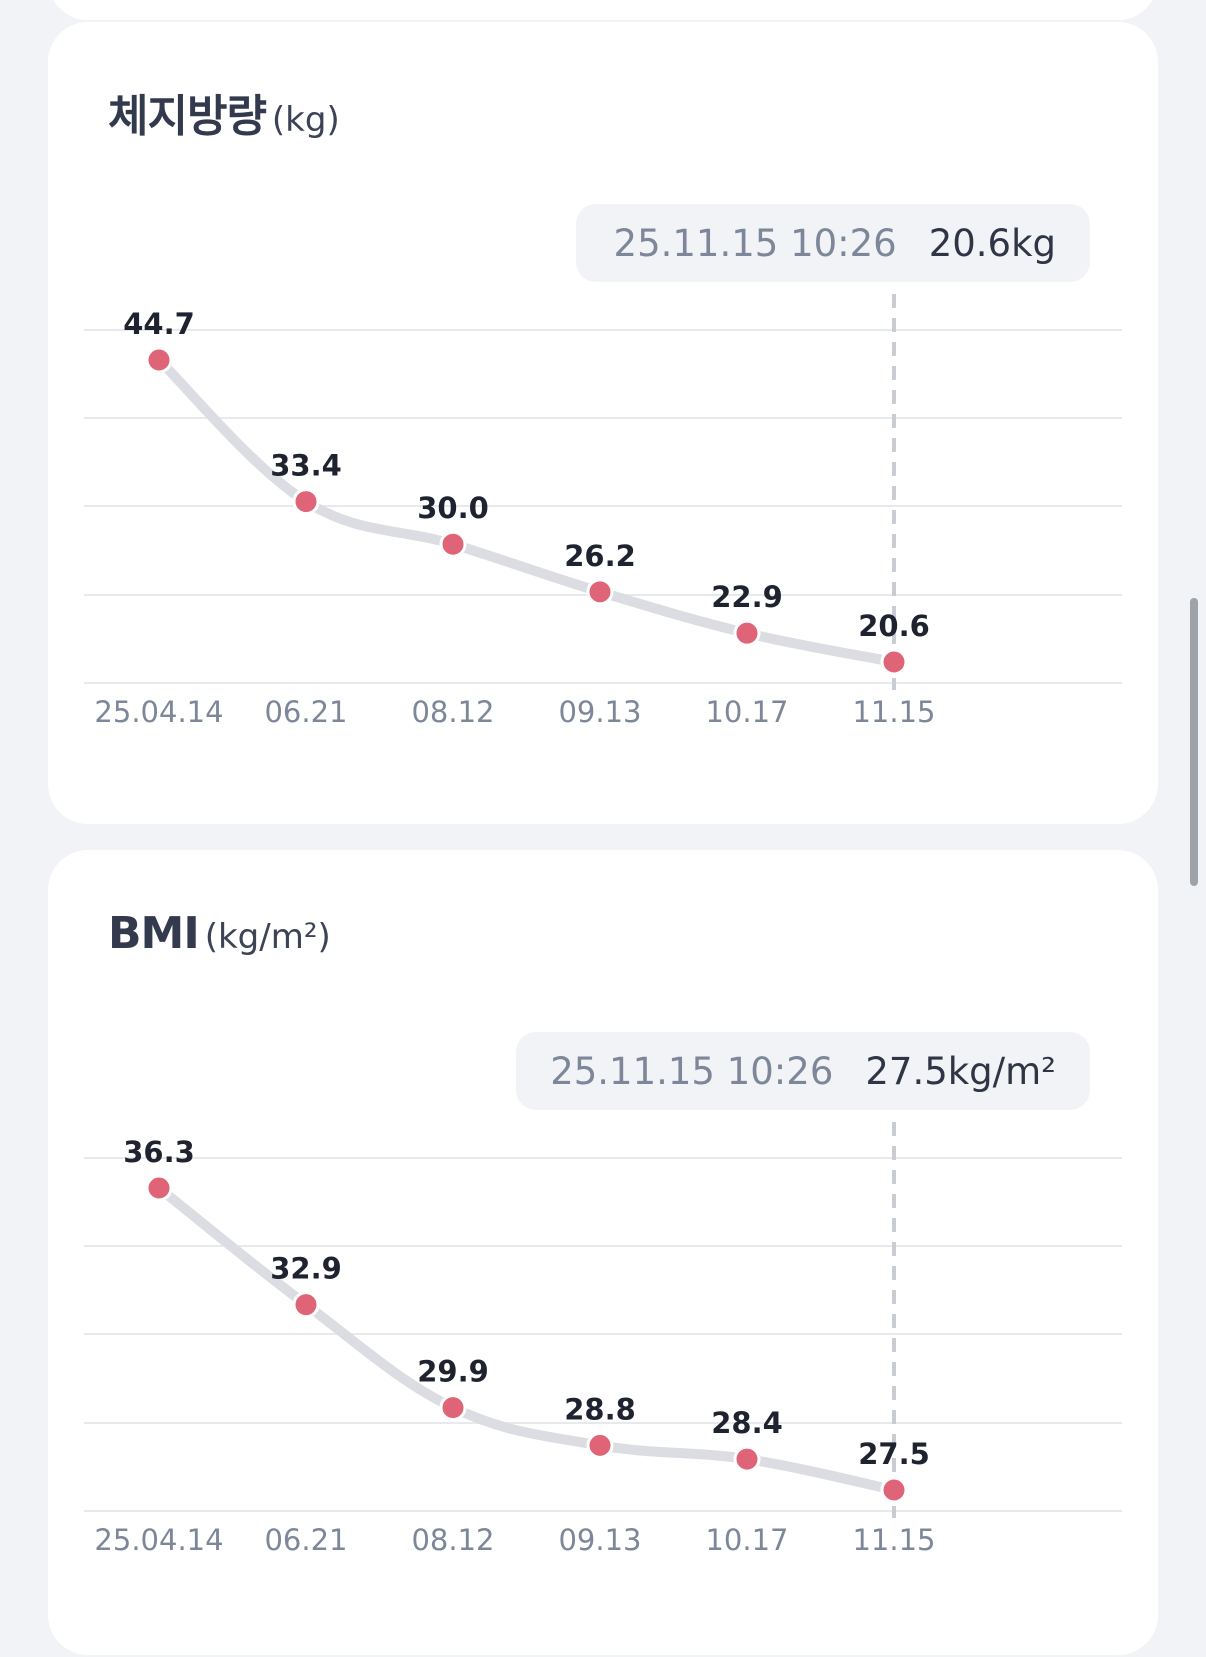 This screenshot has width=1206, height=1657. What do you see at coordinates (600, 1409) in the screenshot?
I see `data-label: 28.8` at bounding box center [600, 1409].